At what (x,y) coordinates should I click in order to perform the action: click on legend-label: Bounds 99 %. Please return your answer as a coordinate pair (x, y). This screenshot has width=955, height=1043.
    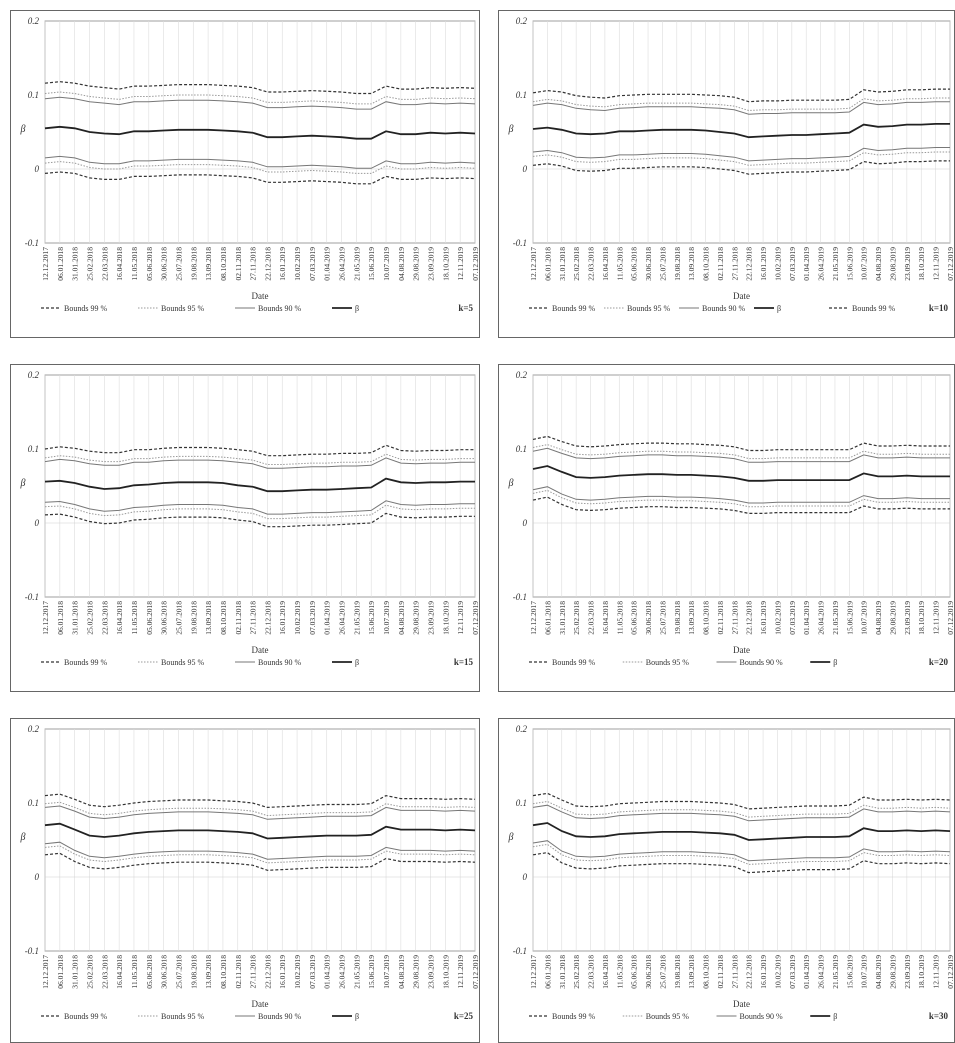
    Looking at the image, I should click on (573, 1016).